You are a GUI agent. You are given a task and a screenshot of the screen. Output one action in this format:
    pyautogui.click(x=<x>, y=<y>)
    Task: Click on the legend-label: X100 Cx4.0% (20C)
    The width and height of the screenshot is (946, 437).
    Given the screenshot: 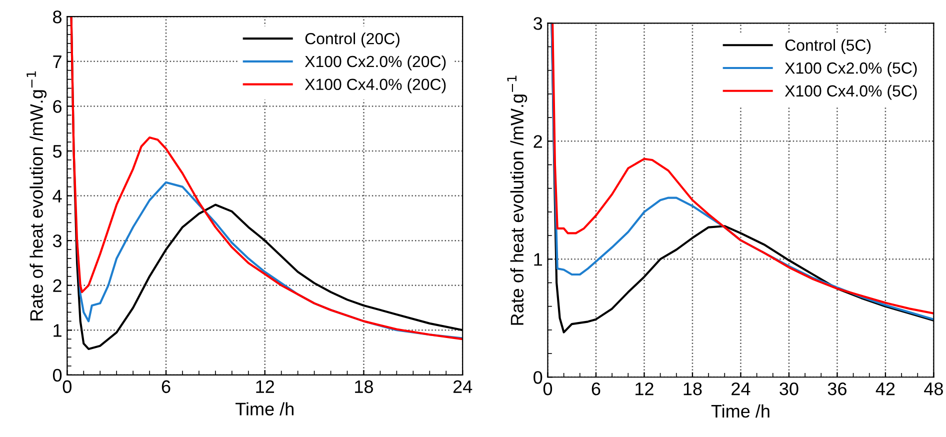 What is the action you would take?
    pyautogui.click(x=375, y=86)
    